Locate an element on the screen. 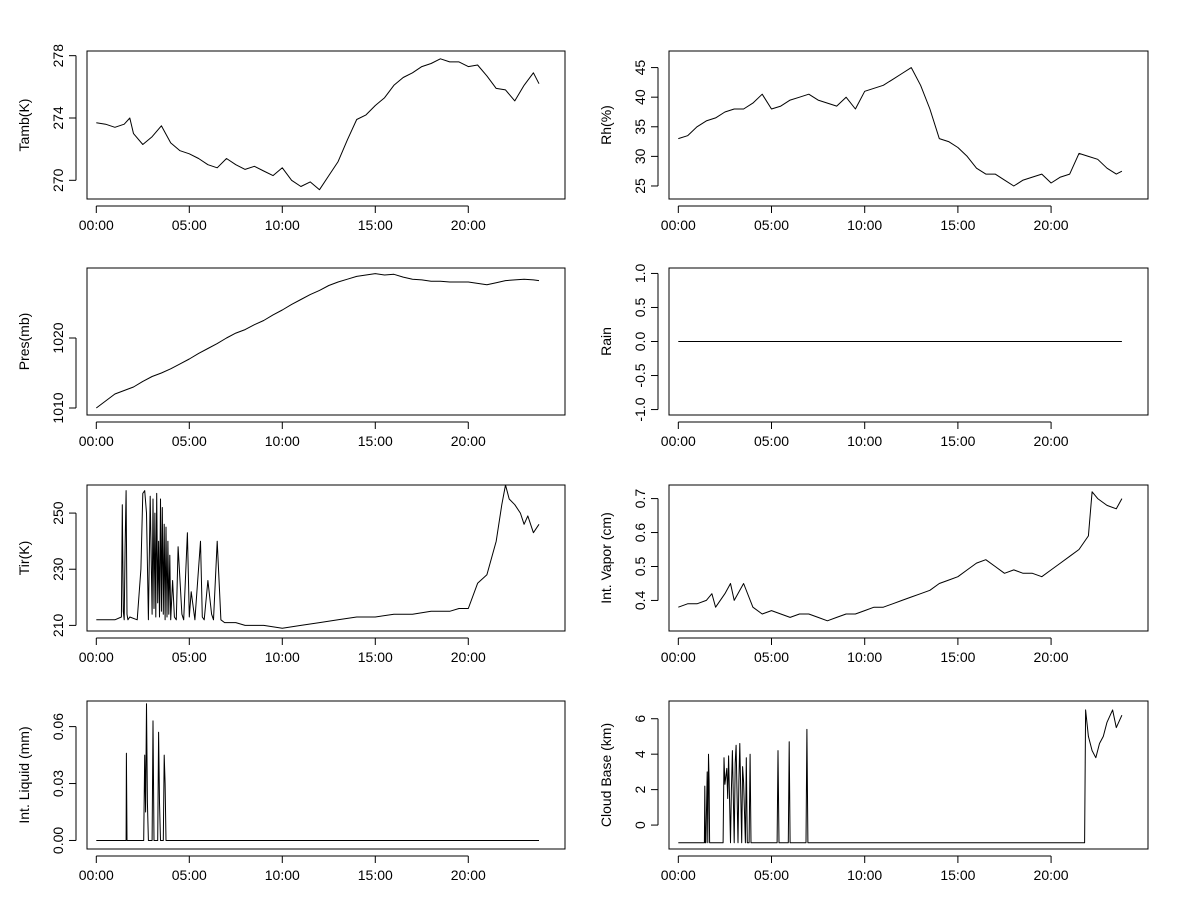 Image resolution: width=1200 pixels, height=905 pixels. y-axis-label: Pres(mb) is located at coordinates (24, 342).